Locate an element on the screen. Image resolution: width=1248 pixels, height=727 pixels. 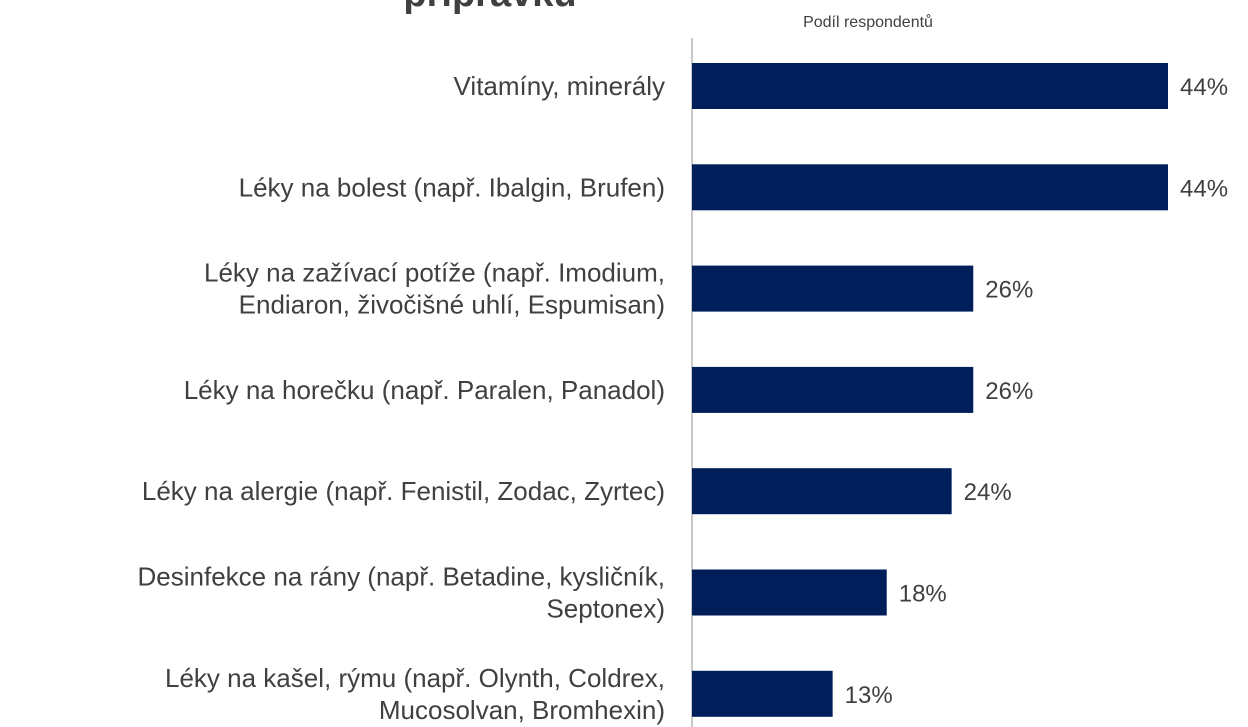
category-label: Léky na bolest (např. Ibalgin, Brufen) is located at coordinates (452, 187).